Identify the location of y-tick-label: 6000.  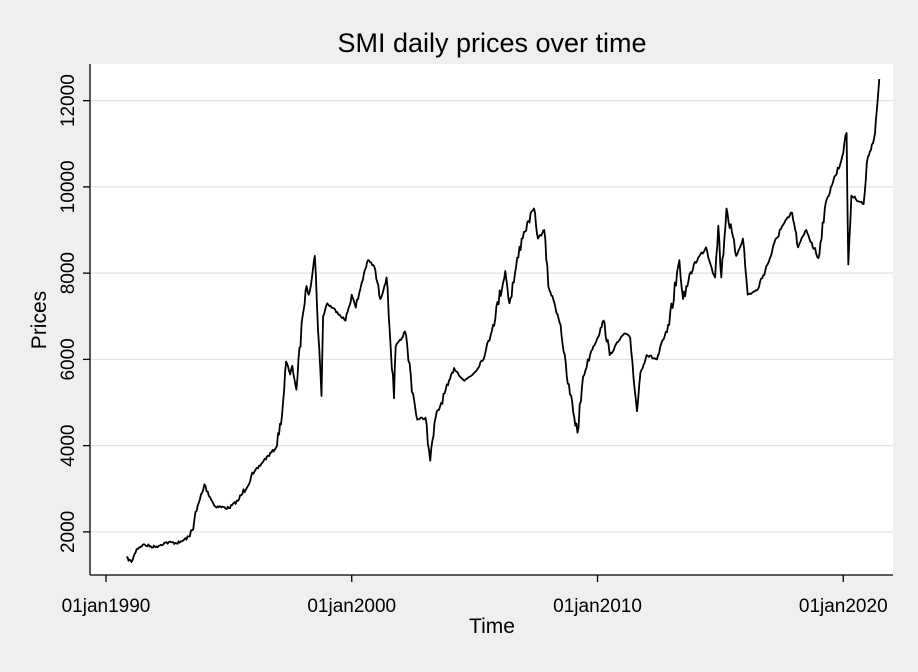
(68, 359).